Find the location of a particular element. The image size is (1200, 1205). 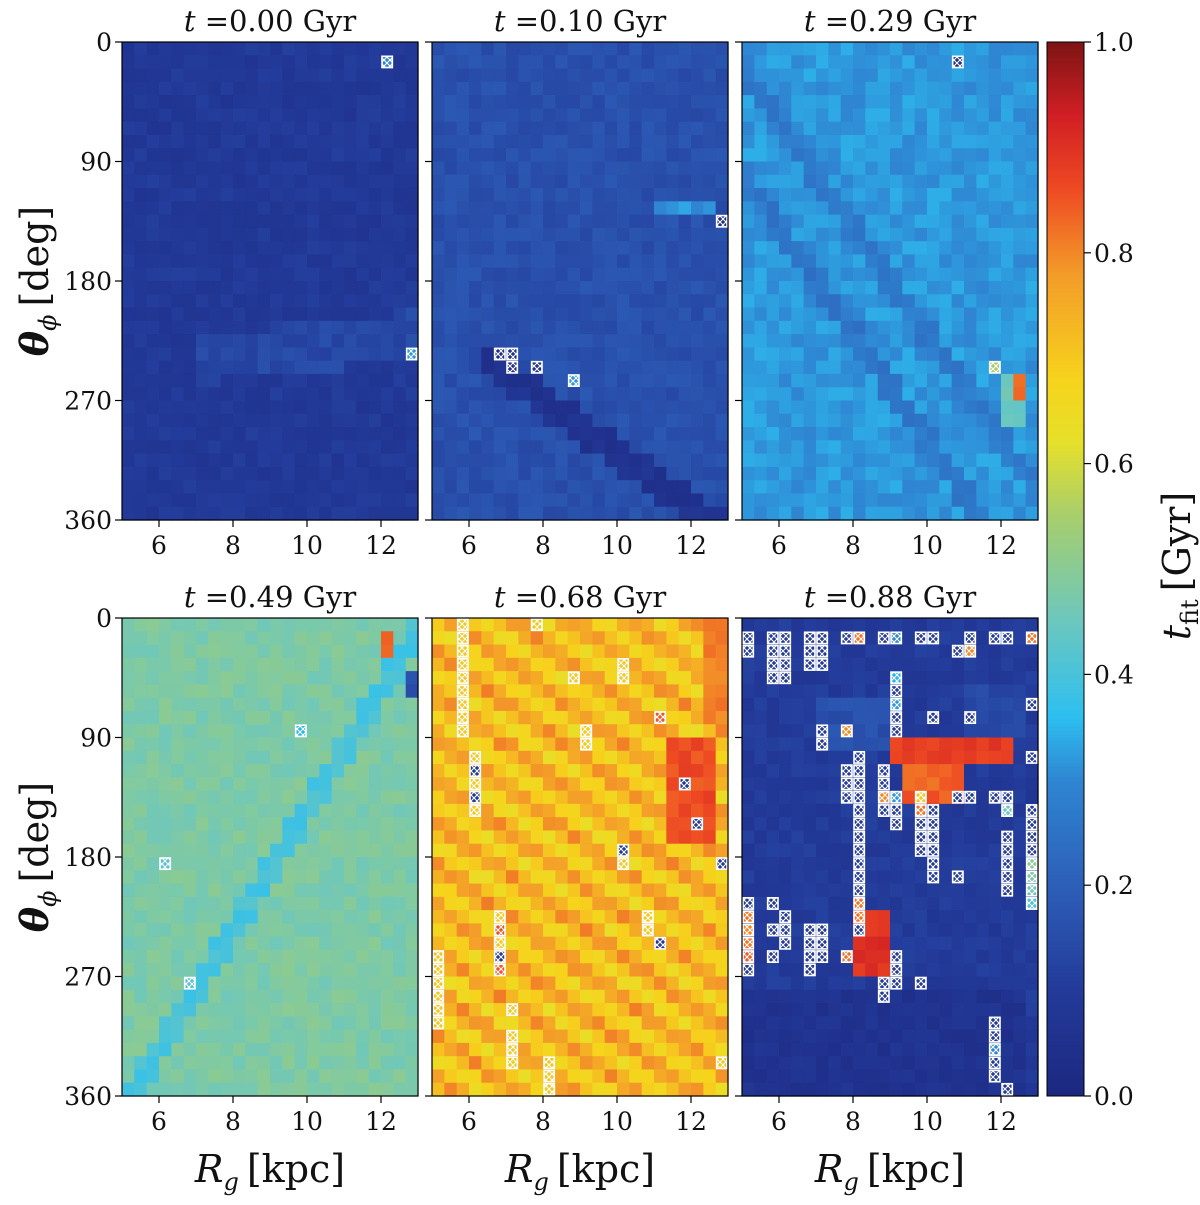

panel-title: t =0.10 Gyr is located at coordinates (580, 21).